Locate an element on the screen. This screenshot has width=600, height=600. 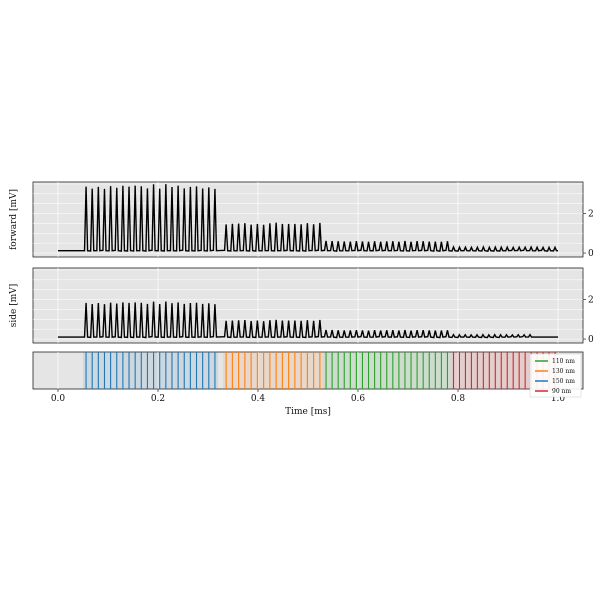
side-trace is located at coordinates (307, 320).